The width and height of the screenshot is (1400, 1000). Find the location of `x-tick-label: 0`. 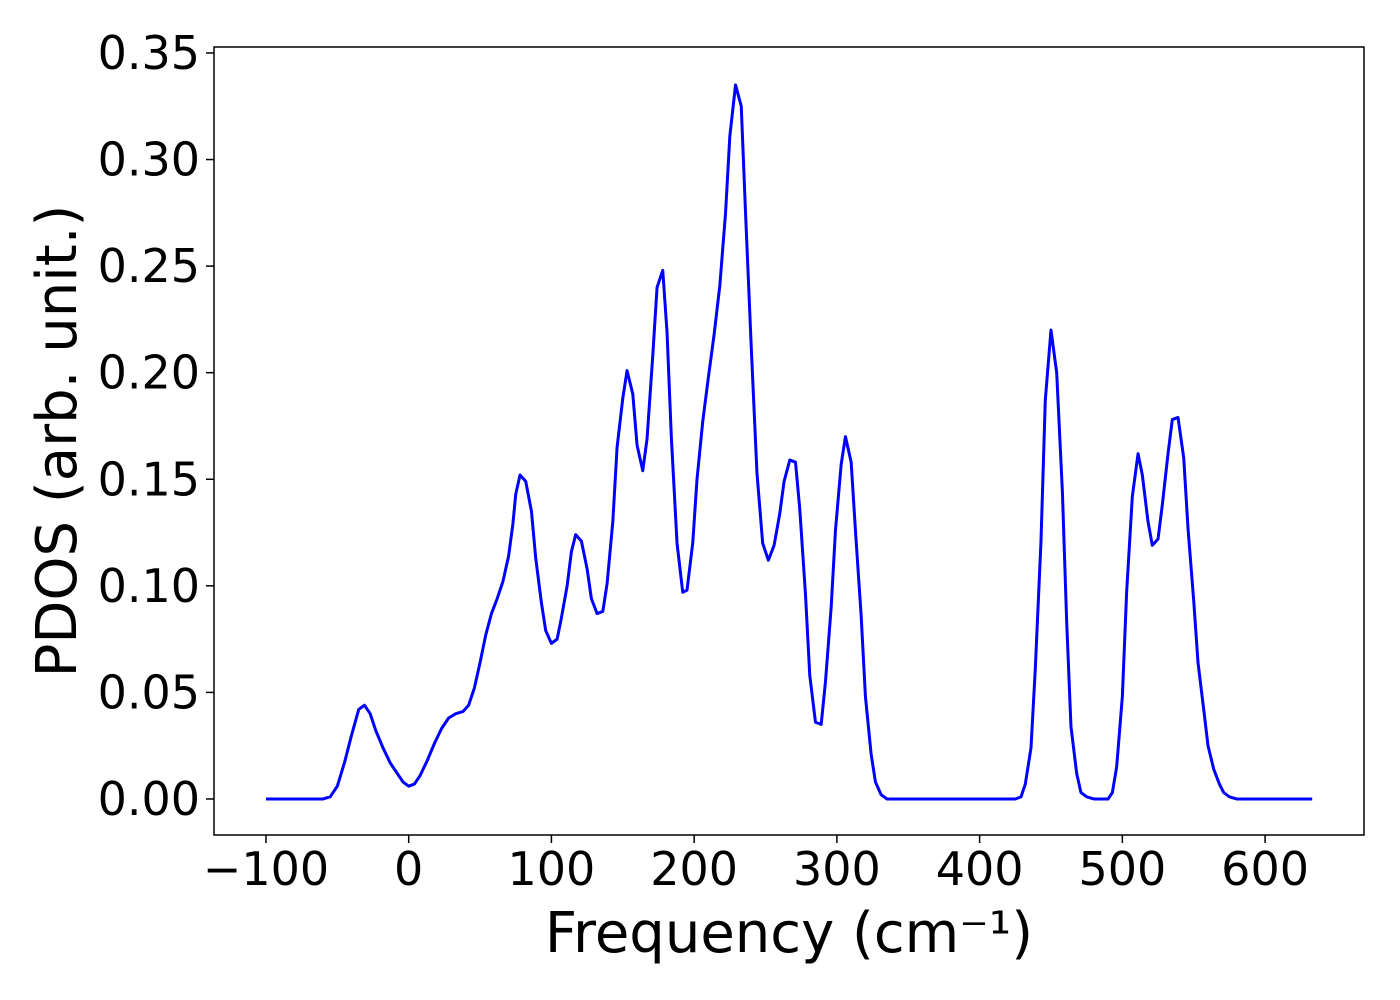

x-tick-label: 0 is located at coordinates (408, 869).